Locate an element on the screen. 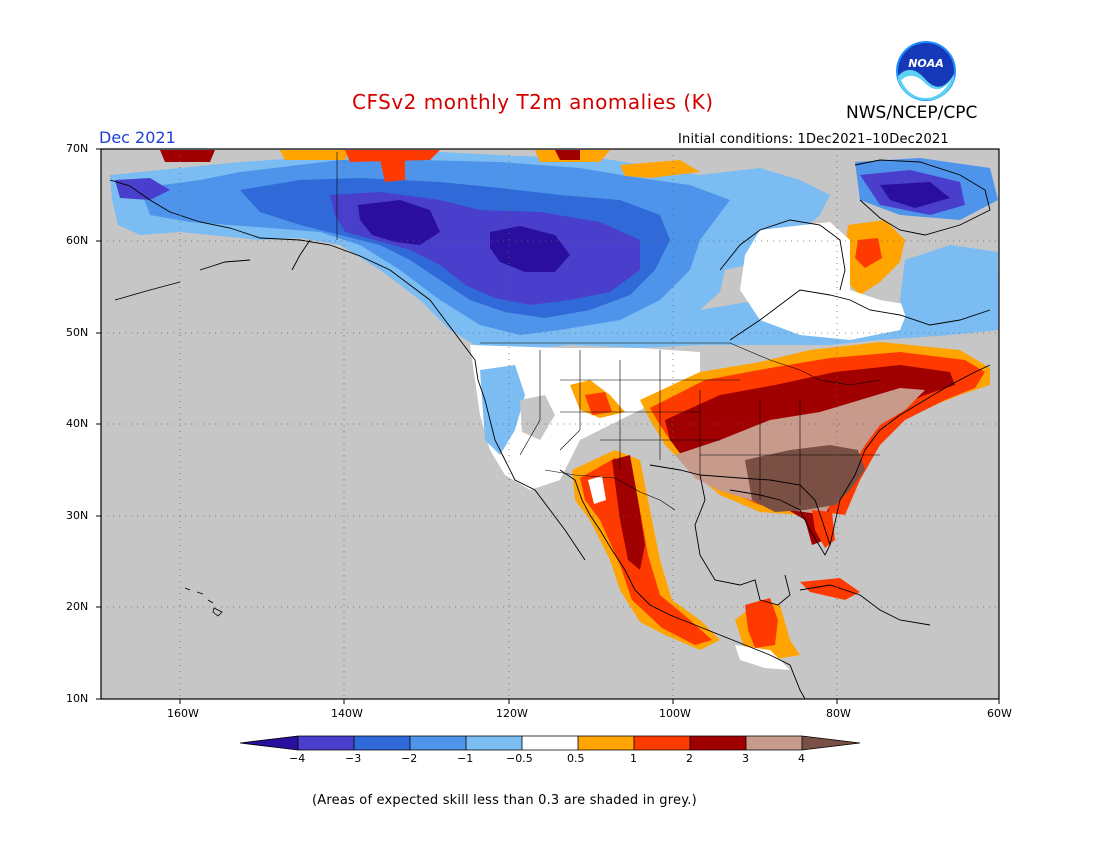 The width and height of the screenshot is (1100, 850). colorbar is located at coordinates (550, 743).